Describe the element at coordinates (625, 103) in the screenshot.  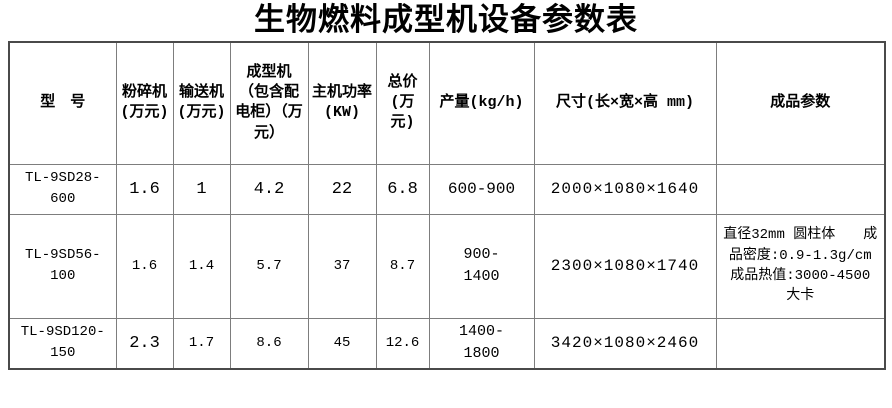
I see `col-header-dimensions: 尺寸(长×宽×高 mm)` at that location.